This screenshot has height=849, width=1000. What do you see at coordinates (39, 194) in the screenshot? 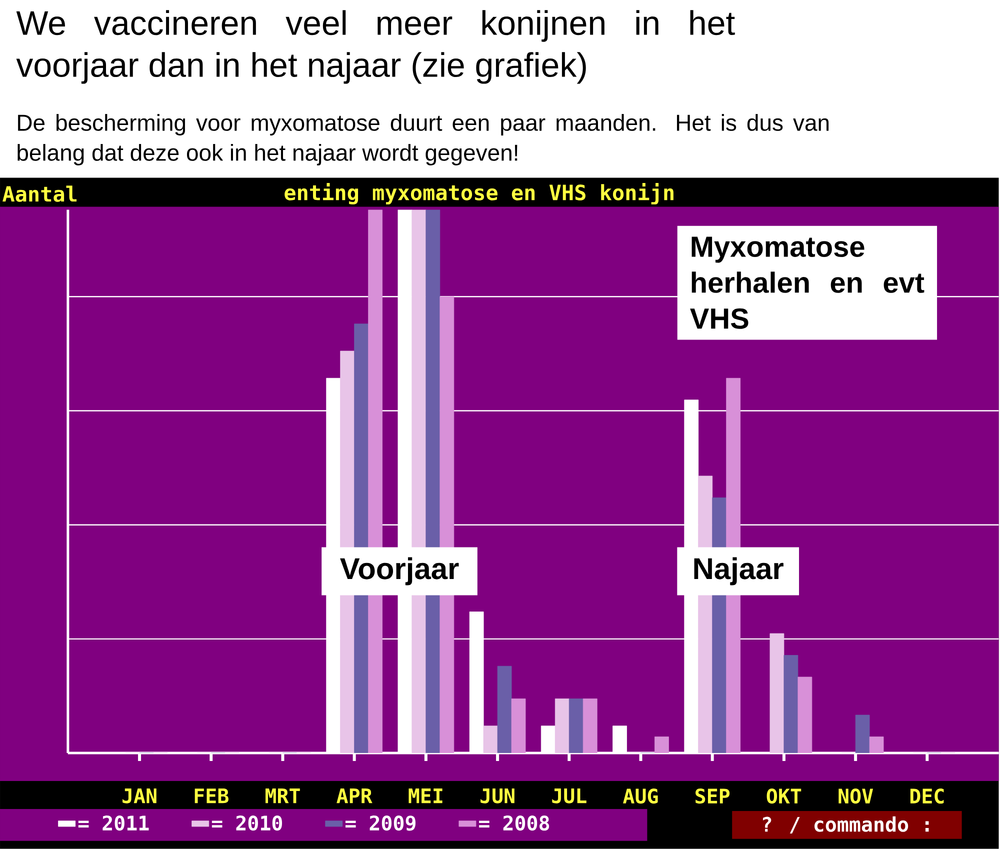
I see `y-axis-title: Aantal` at bounding box center [39, 194].